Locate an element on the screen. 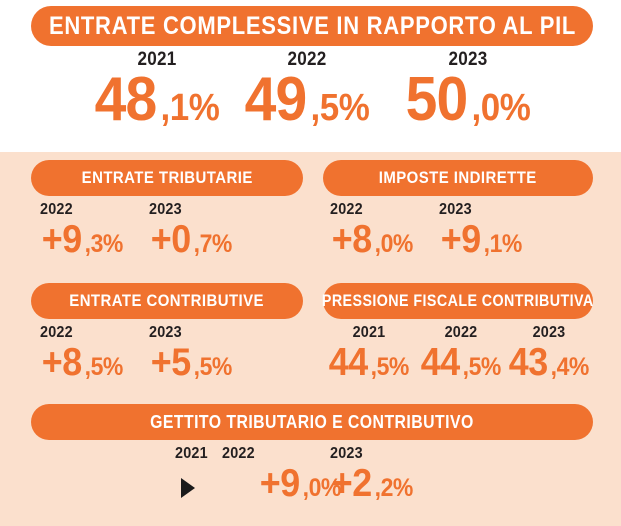 The width and height of the screenshot is (621, 526). header-group-2023: 2023 50,0% is located at coordinates (468, 91).